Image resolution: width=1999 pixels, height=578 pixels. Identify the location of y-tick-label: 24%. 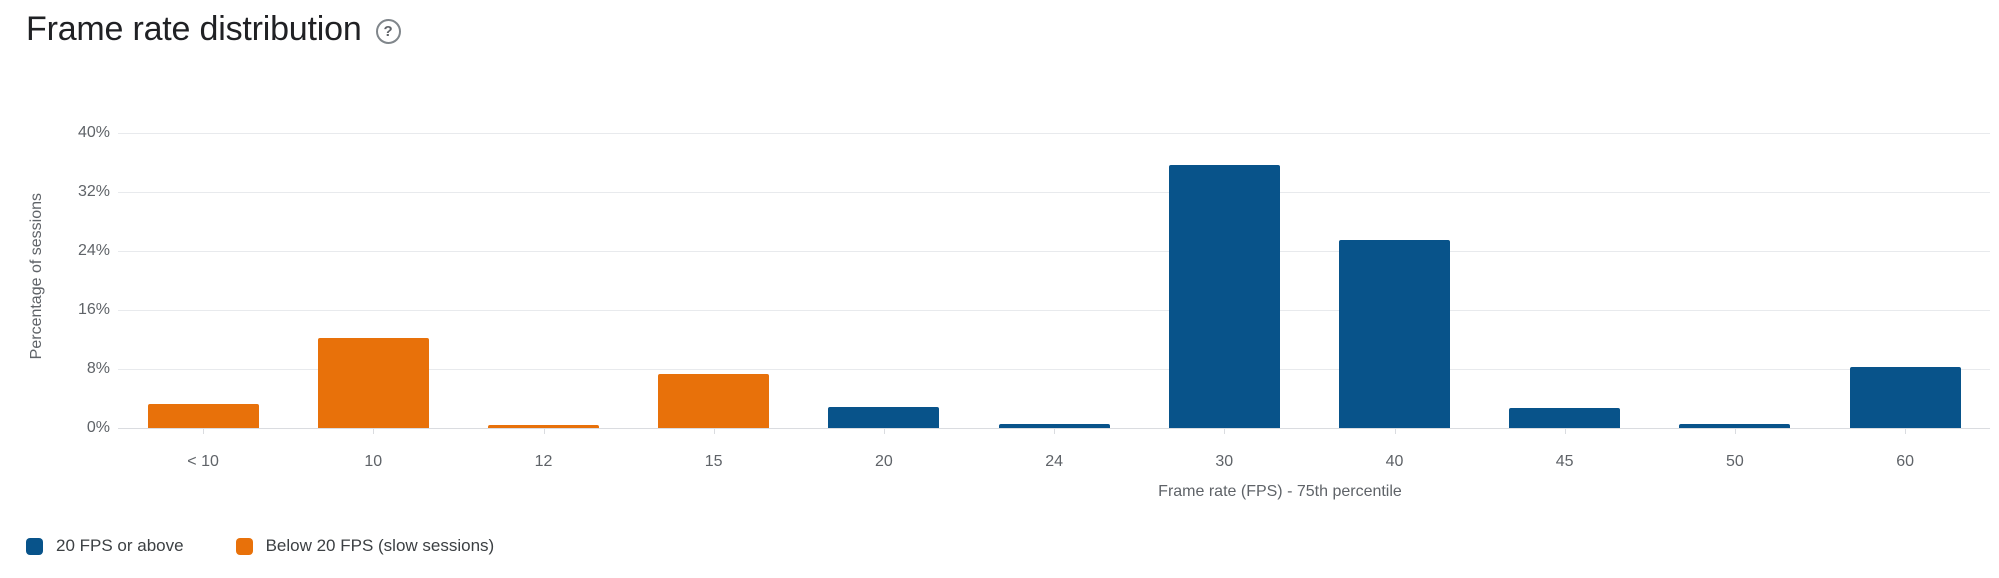
(93, 250).